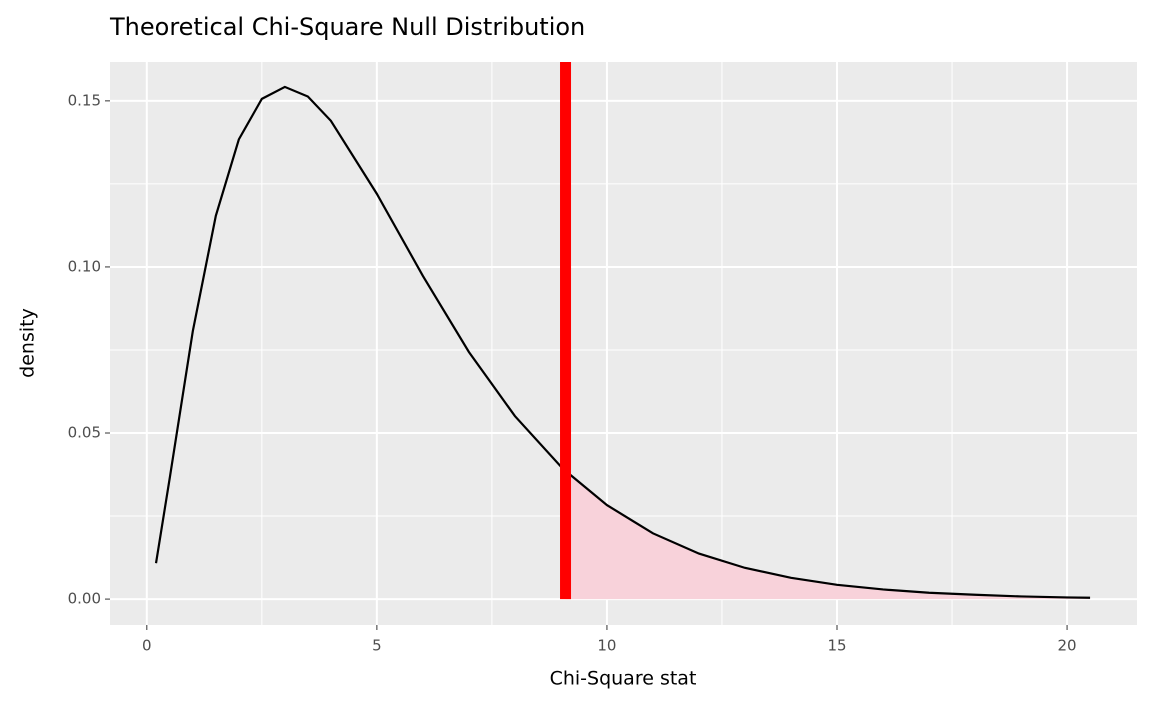 This screenshot has width=1152, height=711. Describe the element at coordinates (828, 535) in the screenshot. I see `tail-area` at that location.